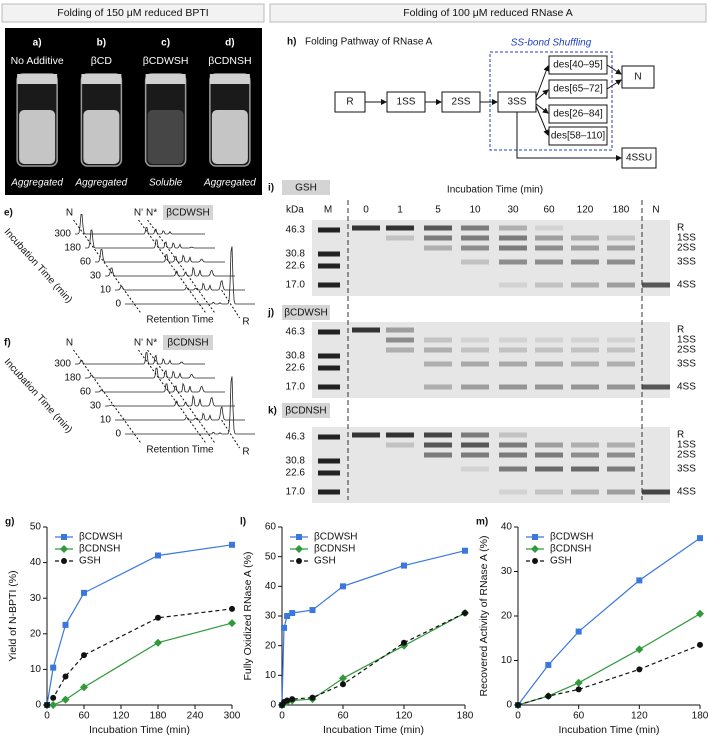 The width and height of the screenshot is (709, 739). Describe the element at coordinates (118, 434) in the screenshot. I see `time-label: 0` at that location.